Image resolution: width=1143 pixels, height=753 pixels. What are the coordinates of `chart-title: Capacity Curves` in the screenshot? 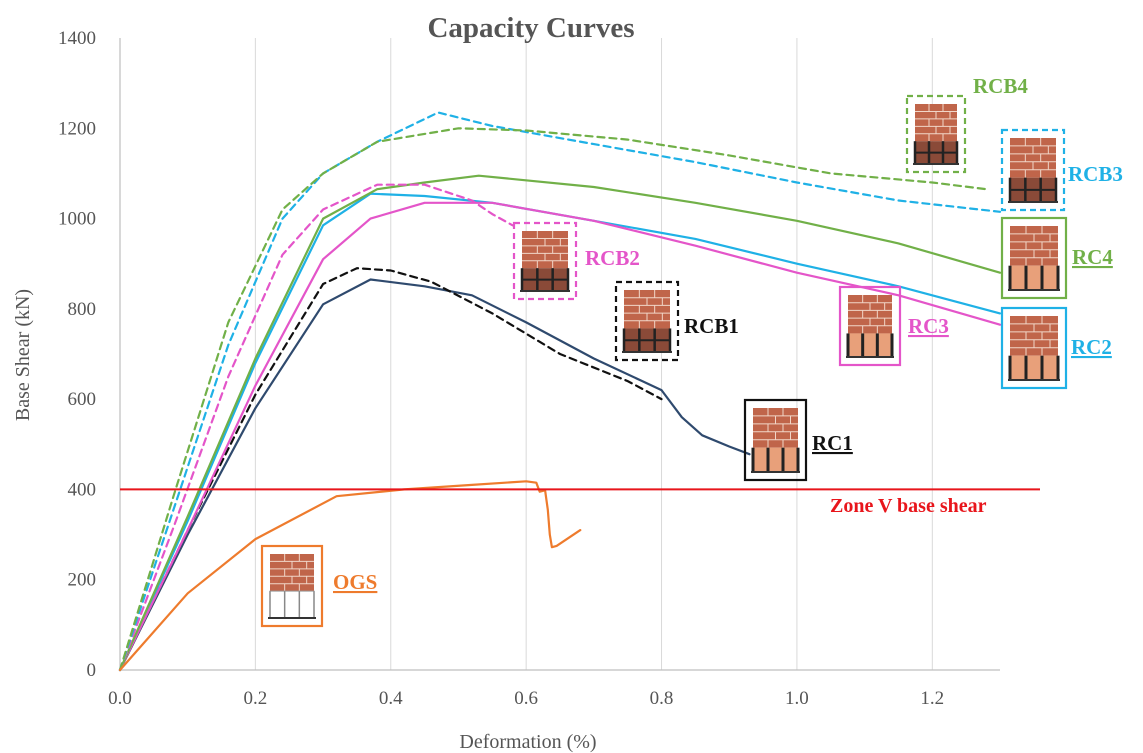 It's located at (530, 28).